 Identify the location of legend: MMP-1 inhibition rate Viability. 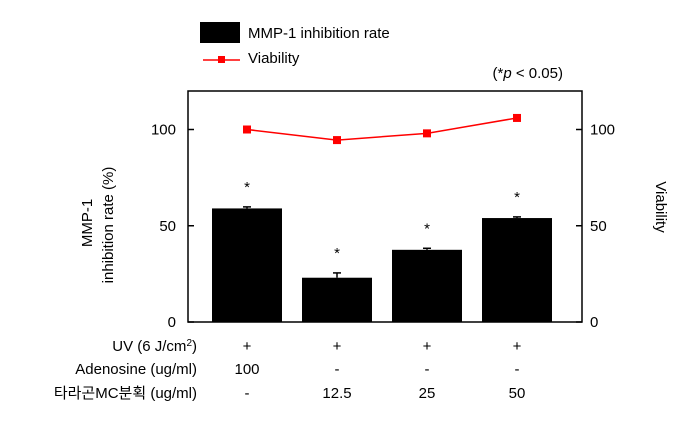
(295, 44).